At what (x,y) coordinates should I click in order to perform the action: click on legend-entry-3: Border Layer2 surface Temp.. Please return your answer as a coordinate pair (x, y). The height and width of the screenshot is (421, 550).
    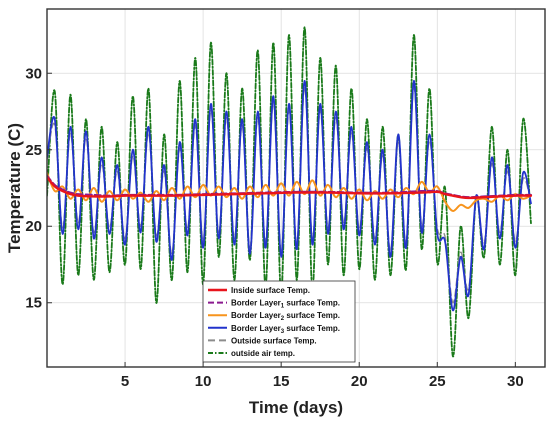
    Looking at the image, I should click on (285, 316).